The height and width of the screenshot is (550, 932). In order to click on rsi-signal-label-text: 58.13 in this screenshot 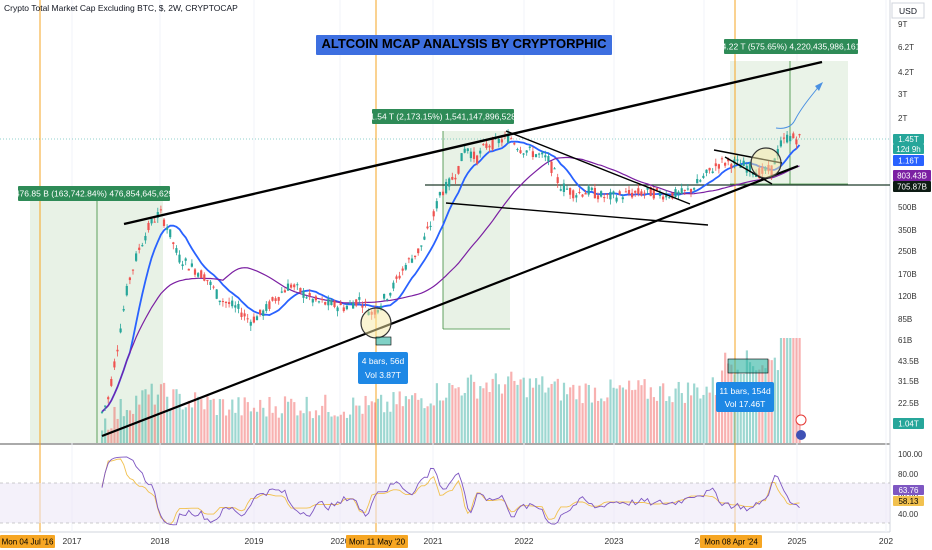, I will do `click(908, 501)`.